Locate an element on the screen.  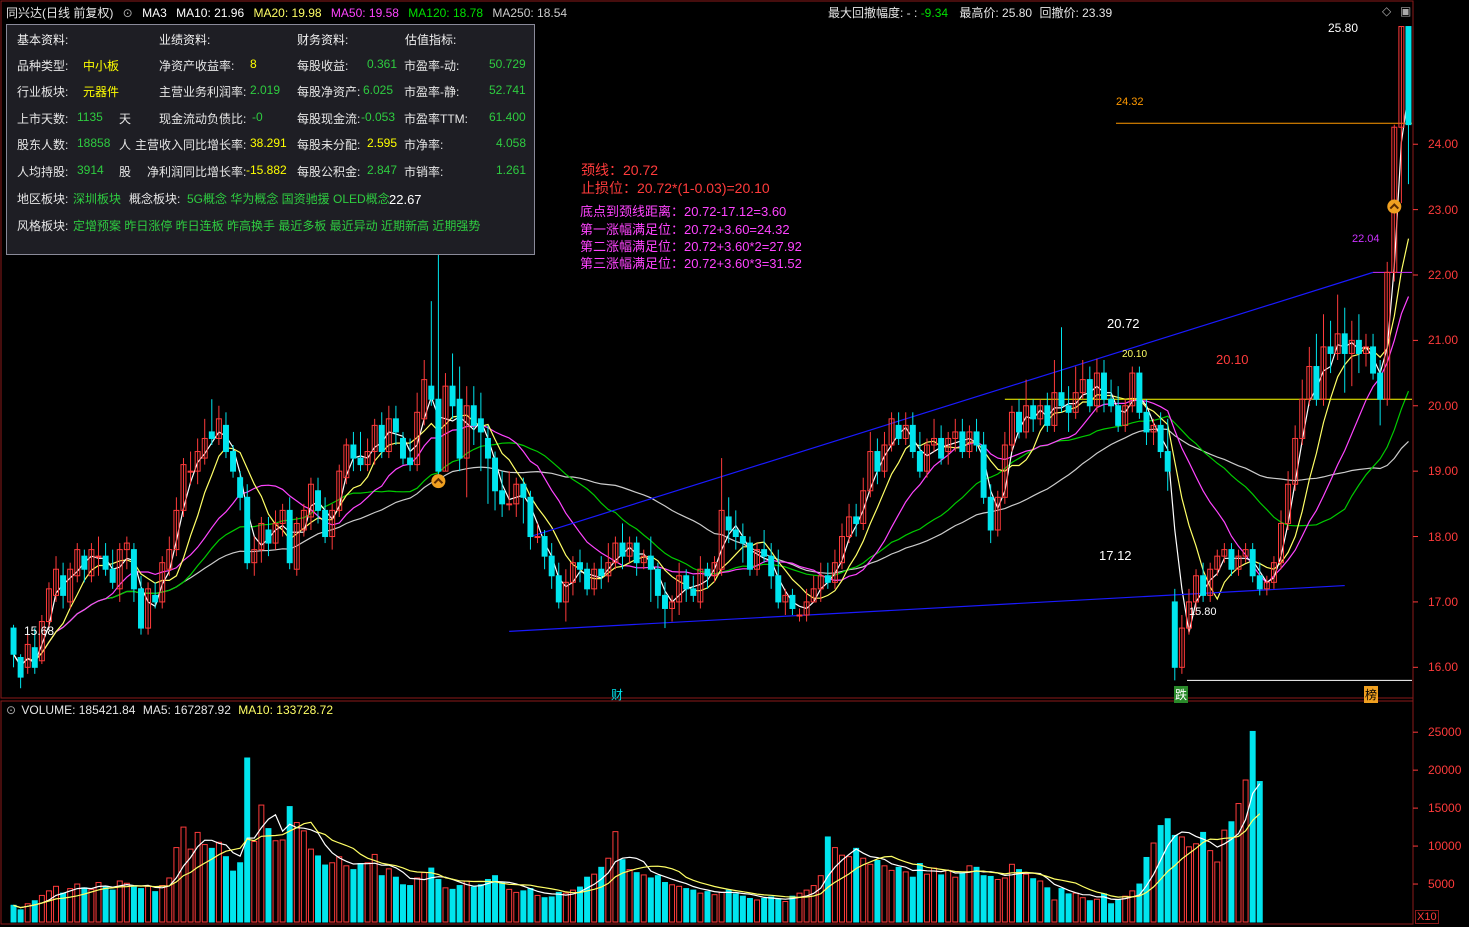
volume-dropdown-icon: ⊙ is located at coordinates (11, 710).